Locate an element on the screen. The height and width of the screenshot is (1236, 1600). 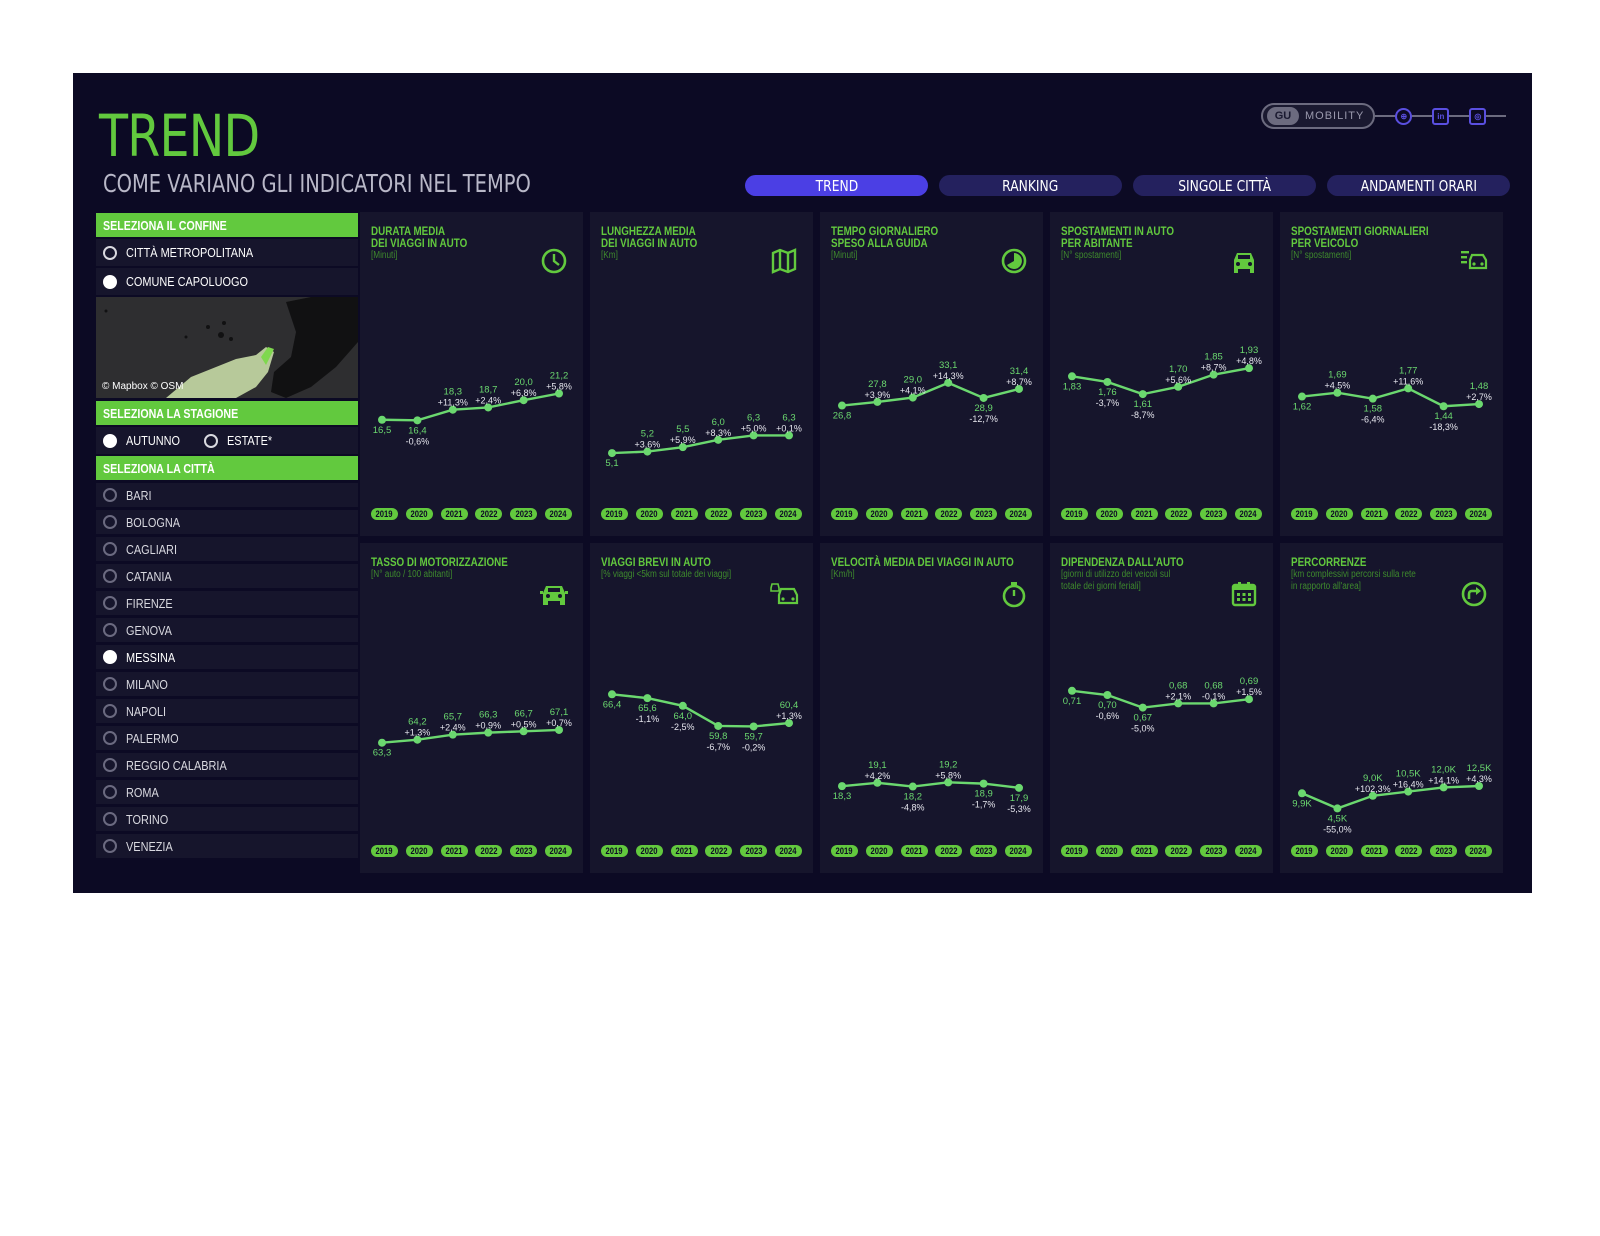
tab-ranking: RANKING is located at coordinates (1030, 185).